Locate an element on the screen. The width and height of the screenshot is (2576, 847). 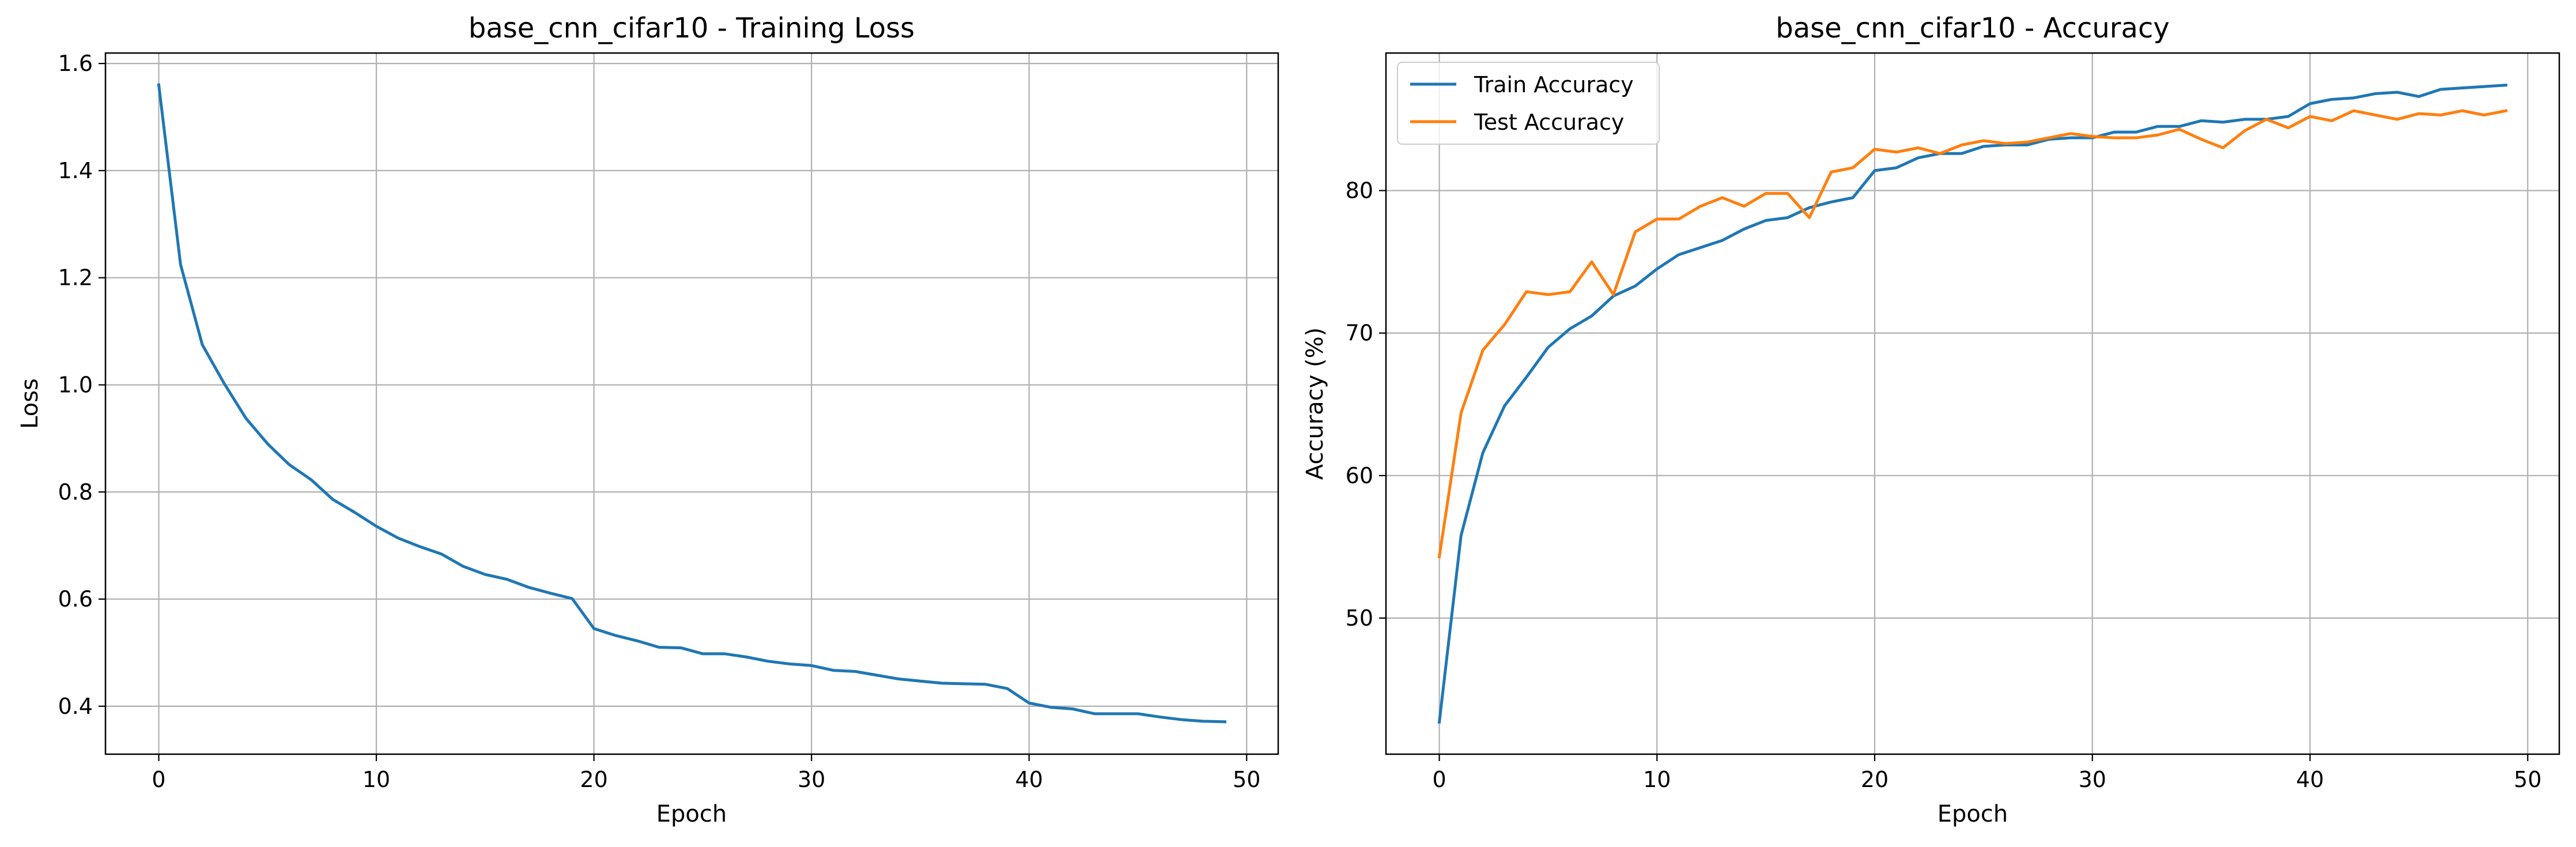
loss-y-axis-label: Loss is located at coordinates (30, 403).